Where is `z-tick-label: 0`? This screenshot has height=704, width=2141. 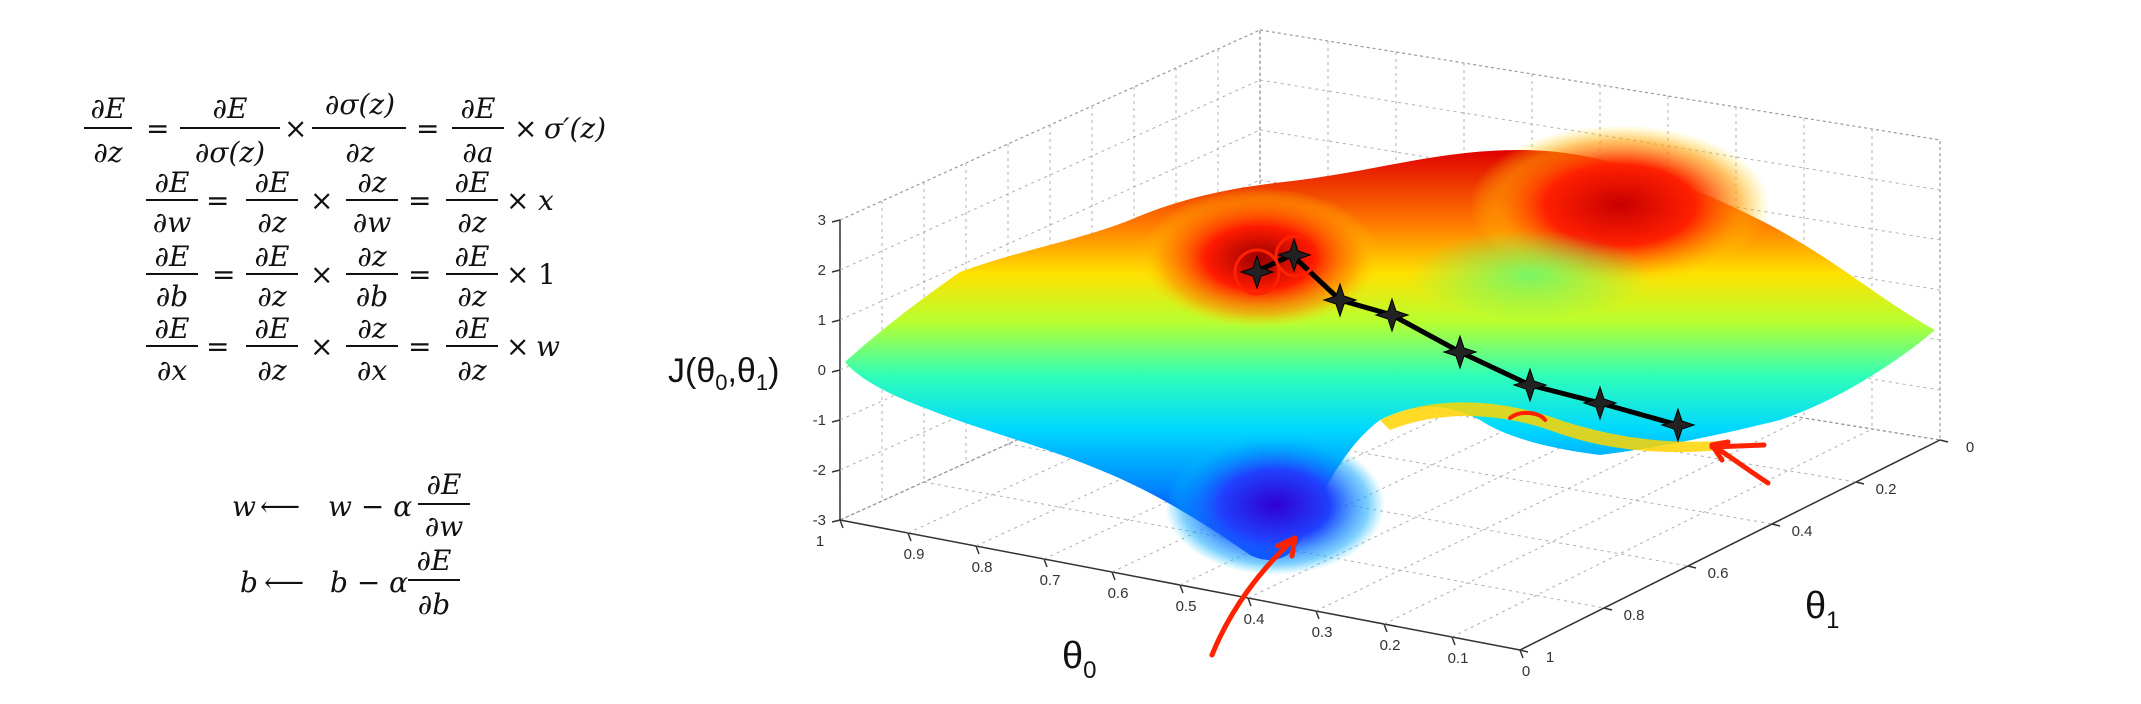
z-tick-label: 0 is located at coordinates (822, 370).